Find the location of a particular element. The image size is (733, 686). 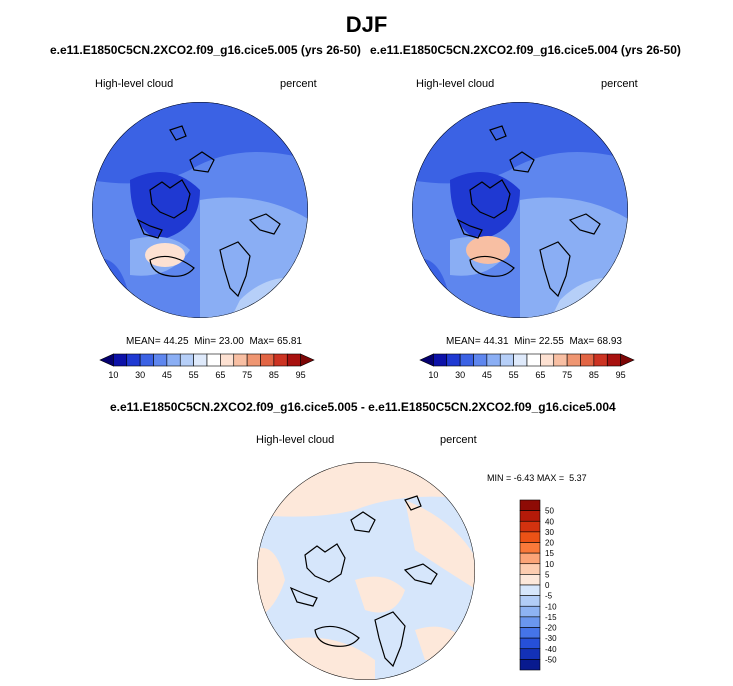

season-title: DJF is located at coordinates (366, 24).